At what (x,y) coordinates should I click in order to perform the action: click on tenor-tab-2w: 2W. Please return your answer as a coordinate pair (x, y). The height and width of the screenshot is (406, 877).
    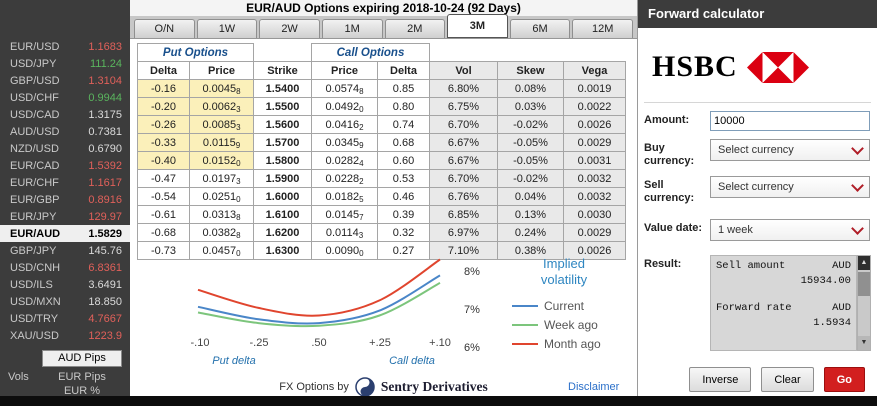
    Looking at the image, I should click on (289, 28).